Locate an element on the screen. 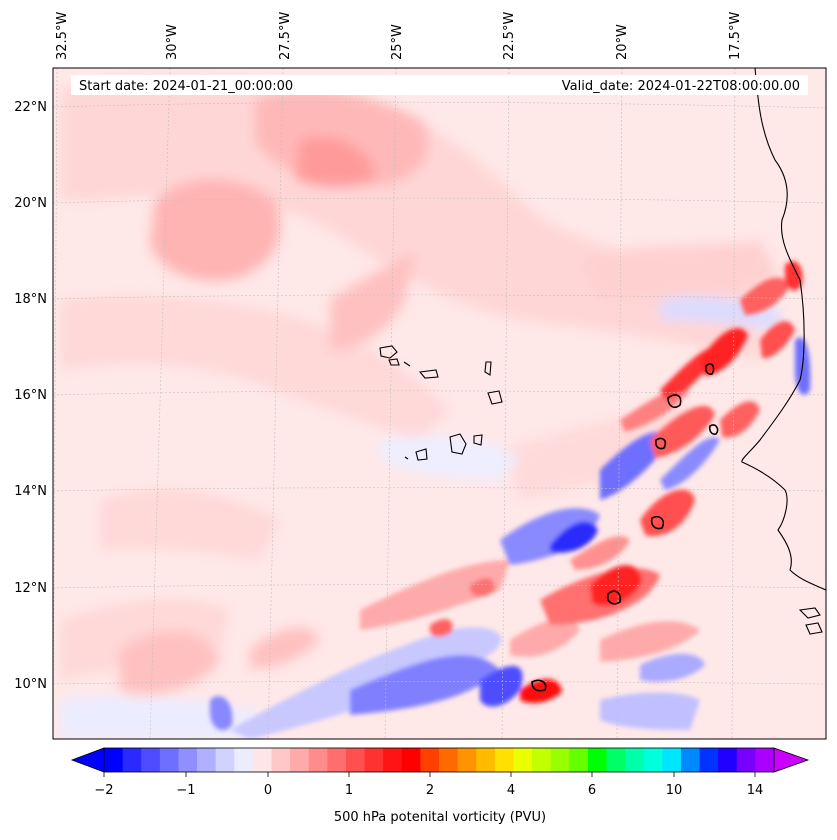 This screenshot has width=837, height=840. colorbar-tick-label: −2 is located at coordinates (103, 790).